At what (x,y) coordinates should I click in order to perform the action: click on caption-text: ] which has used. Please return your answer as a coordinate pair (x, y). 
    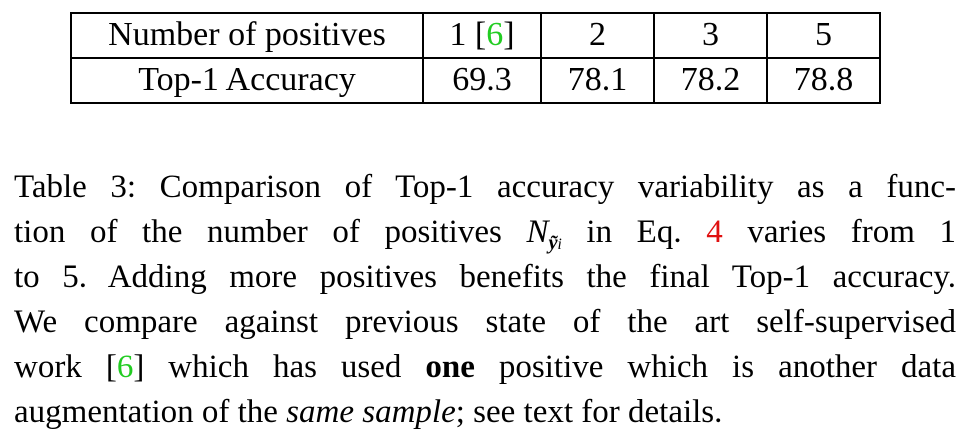
    Looking at the image, I should click on (279, 367).